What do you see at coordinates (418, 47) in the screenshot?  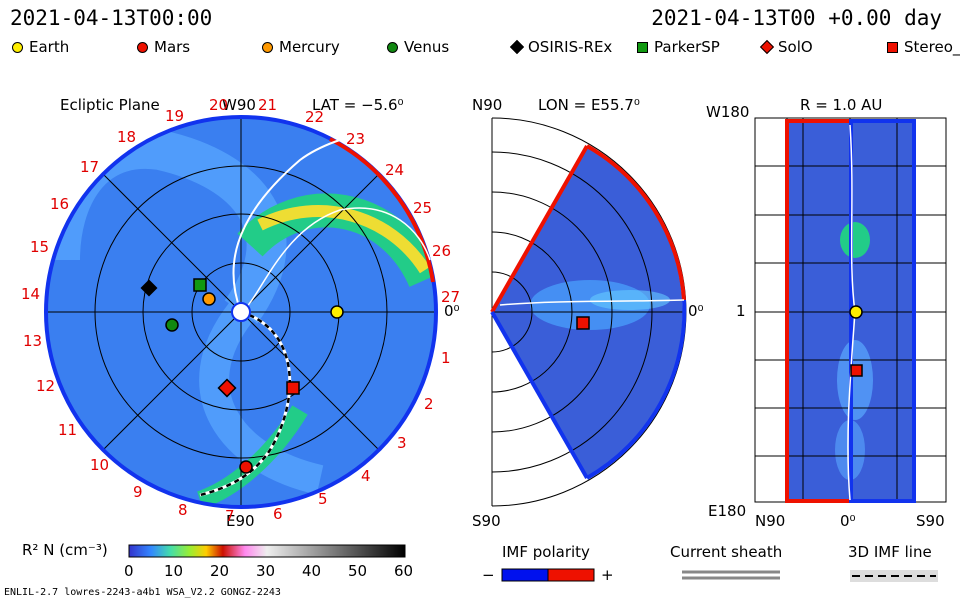 I see `legend-venus: Venus` at bounding box center [418, 47].